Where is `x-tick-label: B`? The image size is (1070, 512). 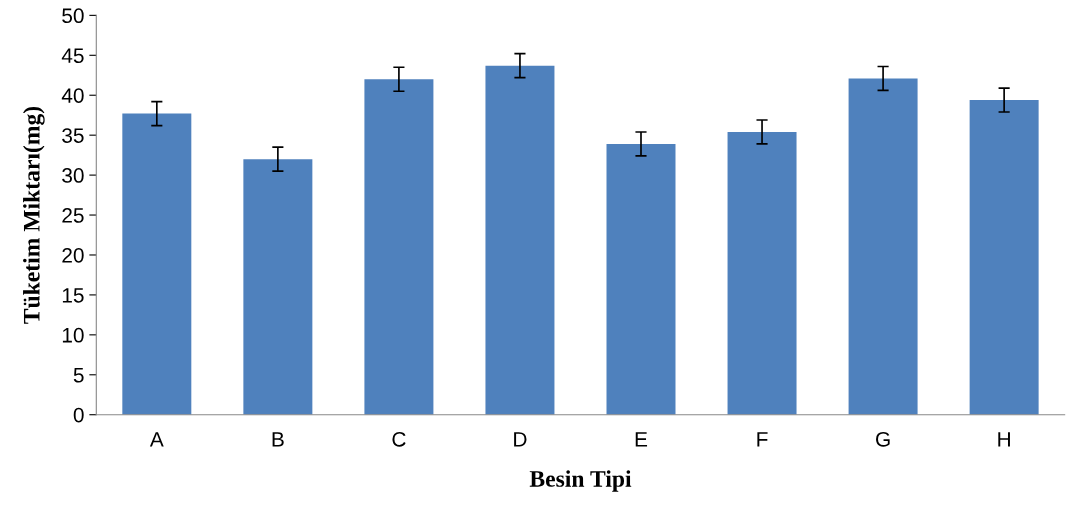 x-tick-label: B is located at coordinates (278, 439).